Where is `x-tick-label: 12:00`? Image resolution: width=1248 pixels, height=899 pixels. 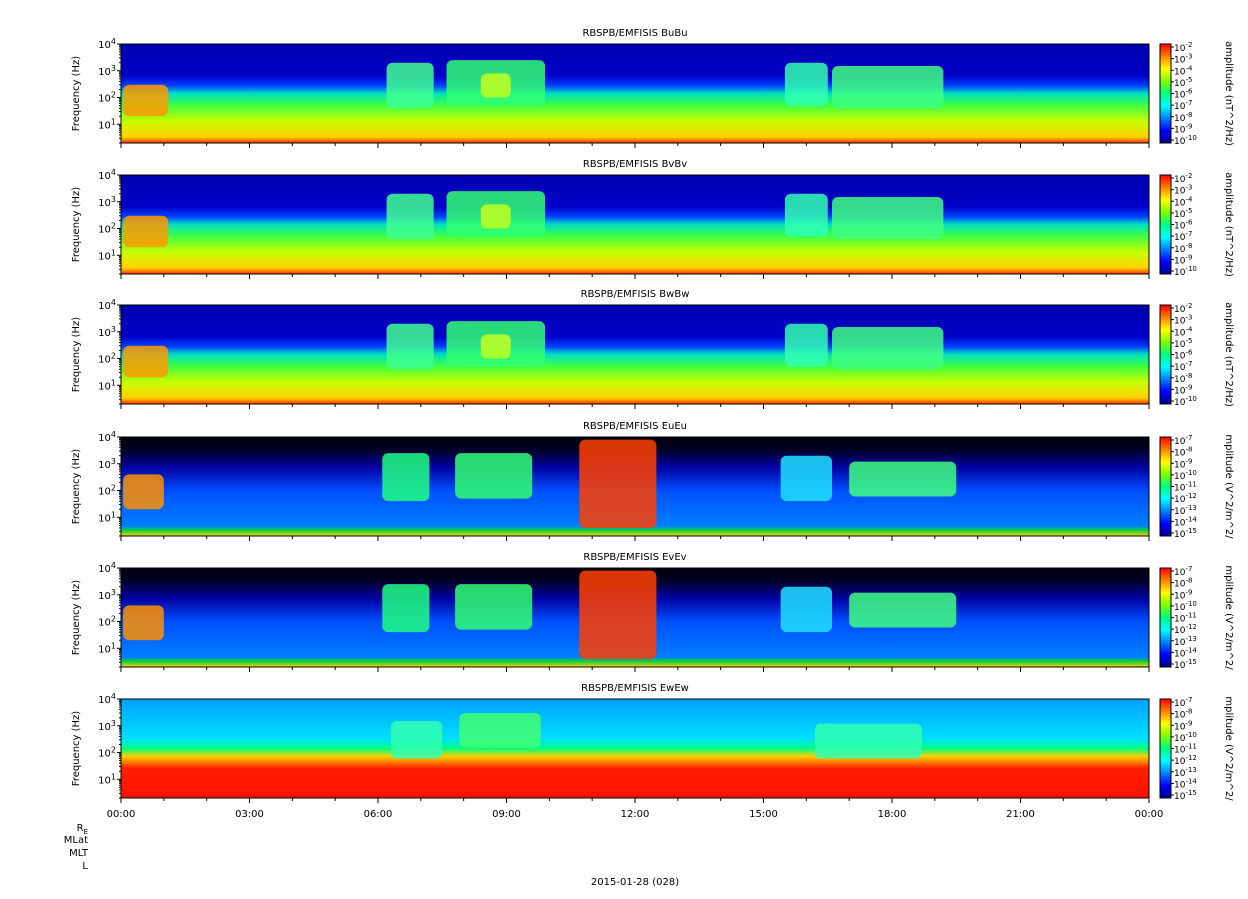
x-tick-label: 12:00 is located at coordinates (635, 814).